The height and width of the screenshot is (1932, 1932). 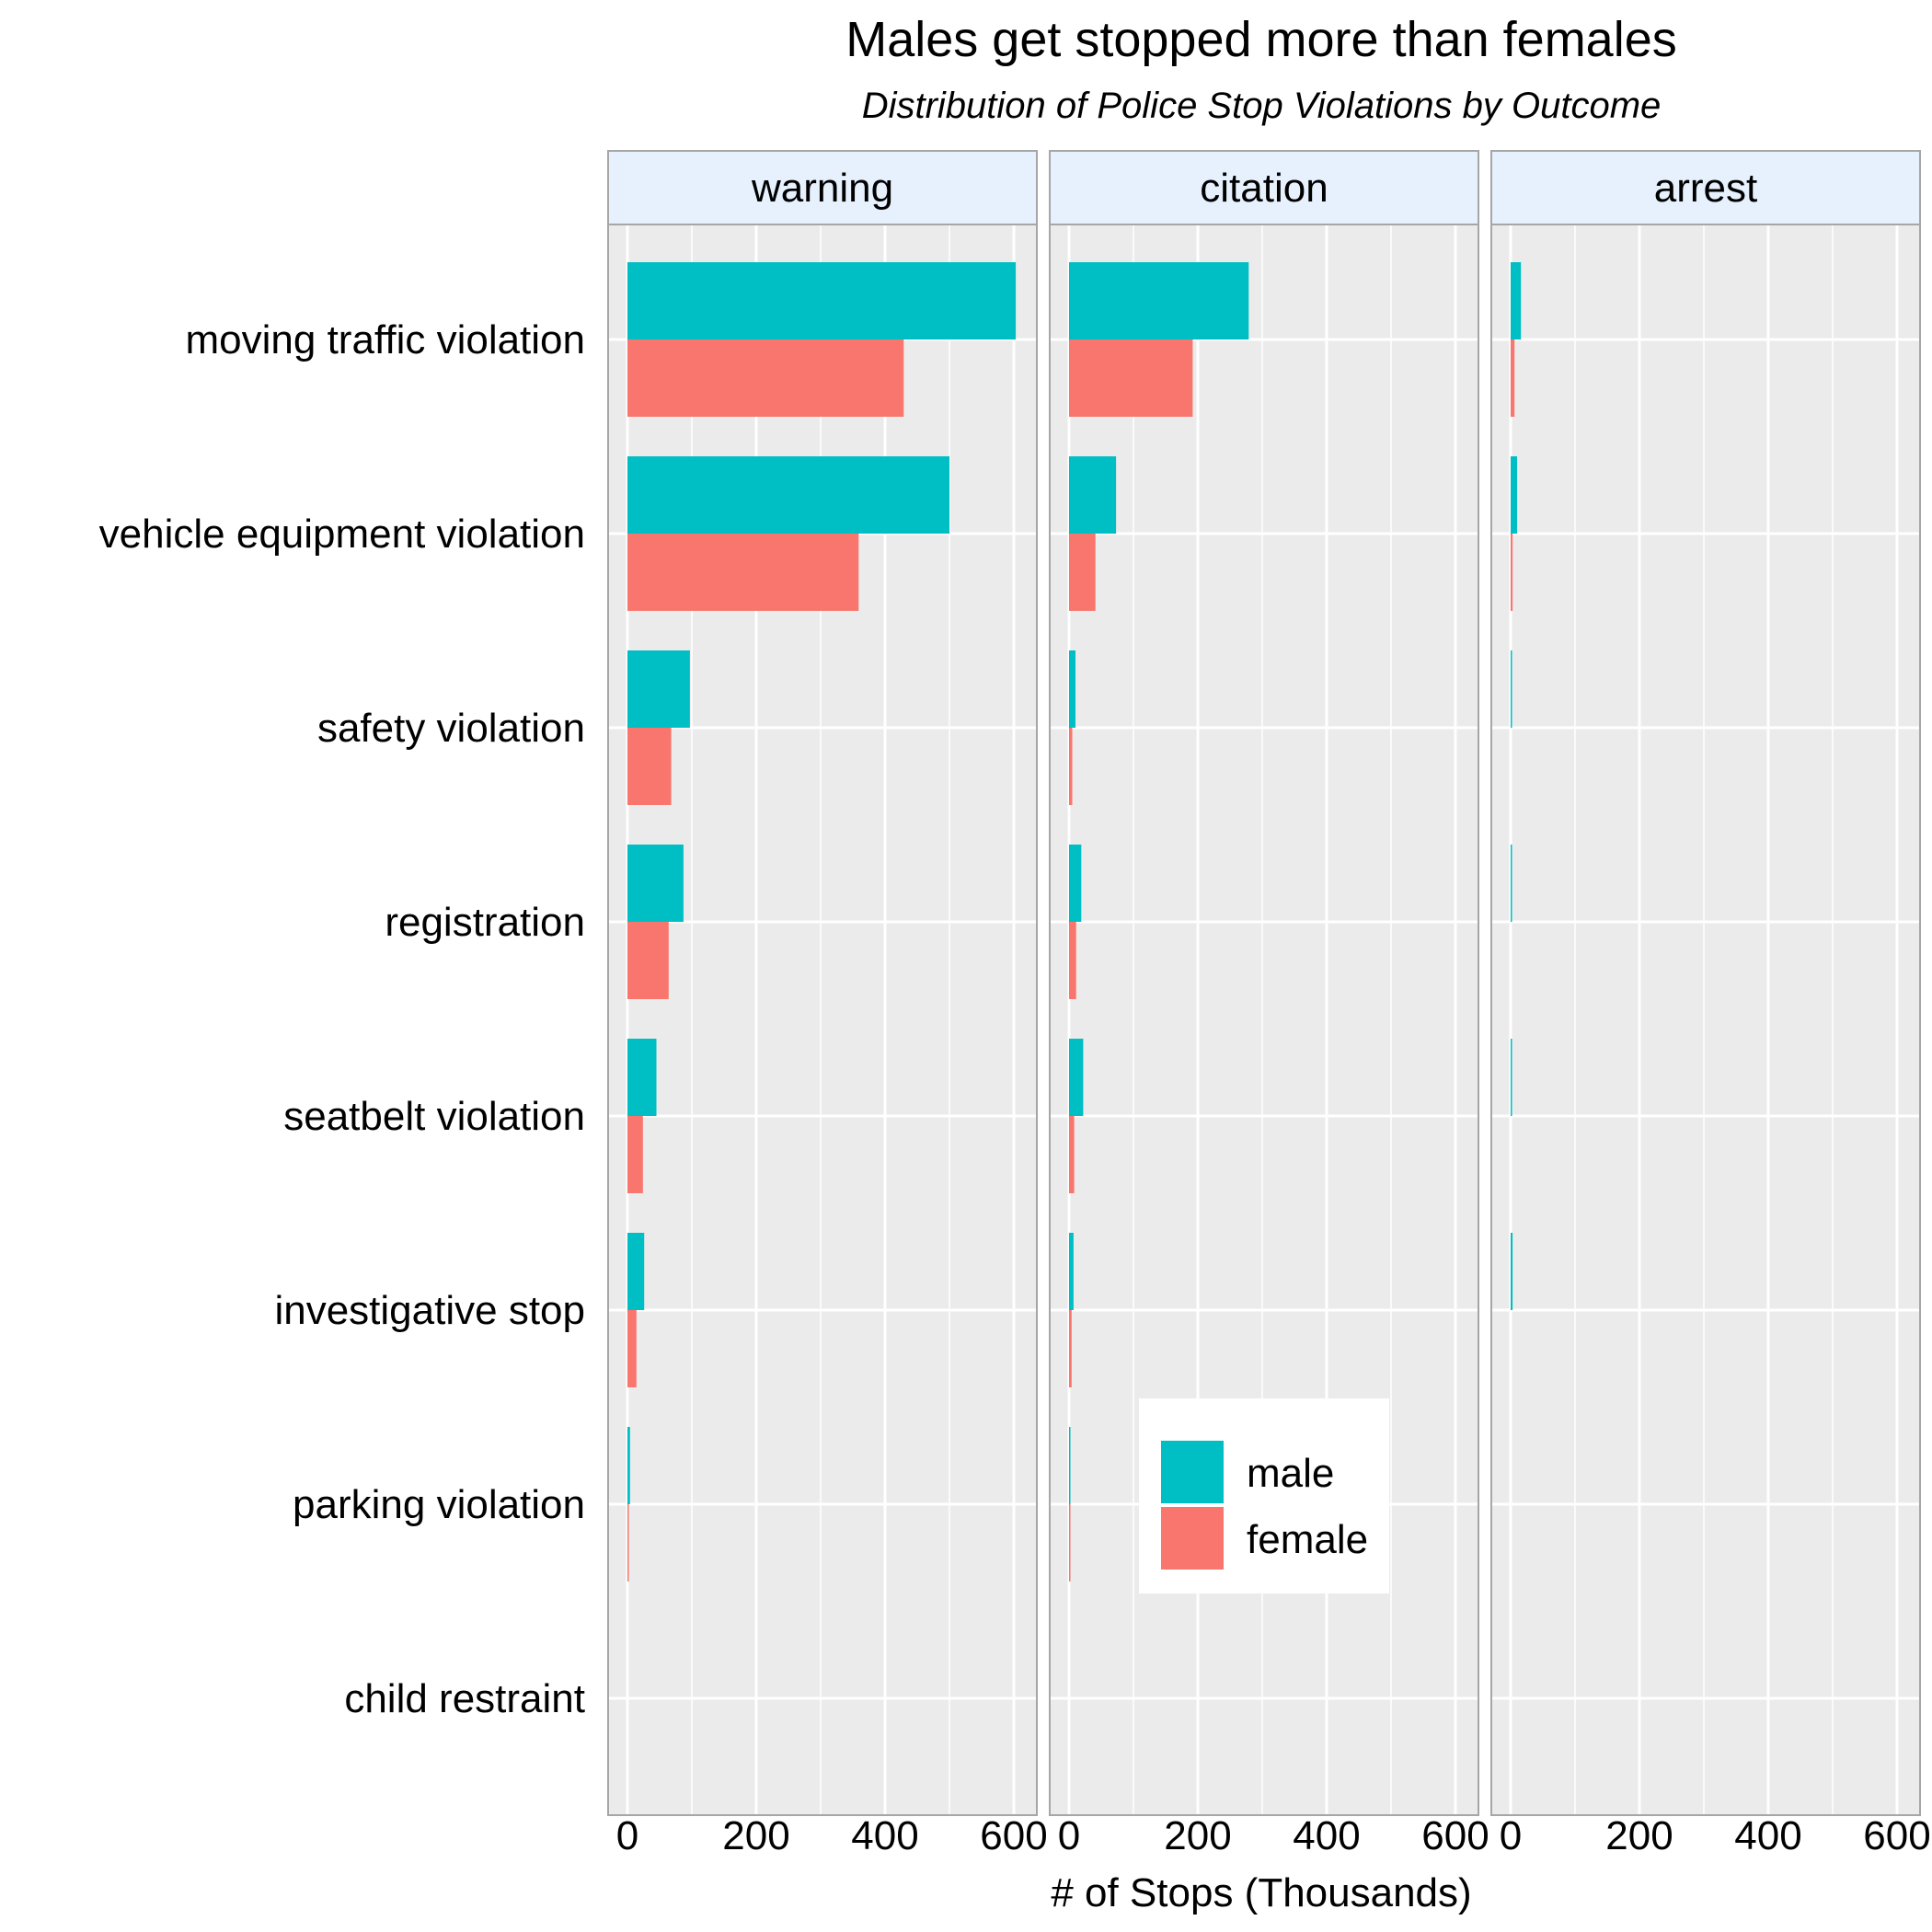 What do you see at coordinates (1261, 39) in the screenshot?
I see `chart-title: Males get stopped more than females` at bounding box center [1261, 39].